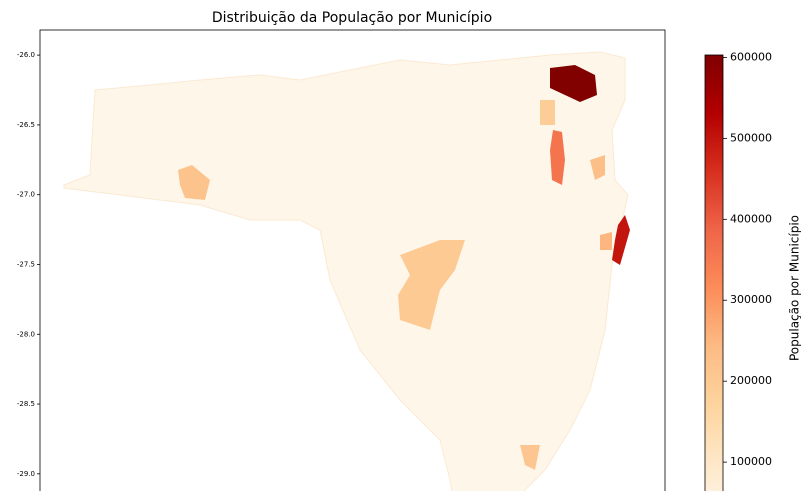 The width and height of the screenshot is (810, 495). What do you see at coordinates (751, 299) in the screenshot?
I see `colorbar-tick-label: 300000` at bounding box center [751, 299].